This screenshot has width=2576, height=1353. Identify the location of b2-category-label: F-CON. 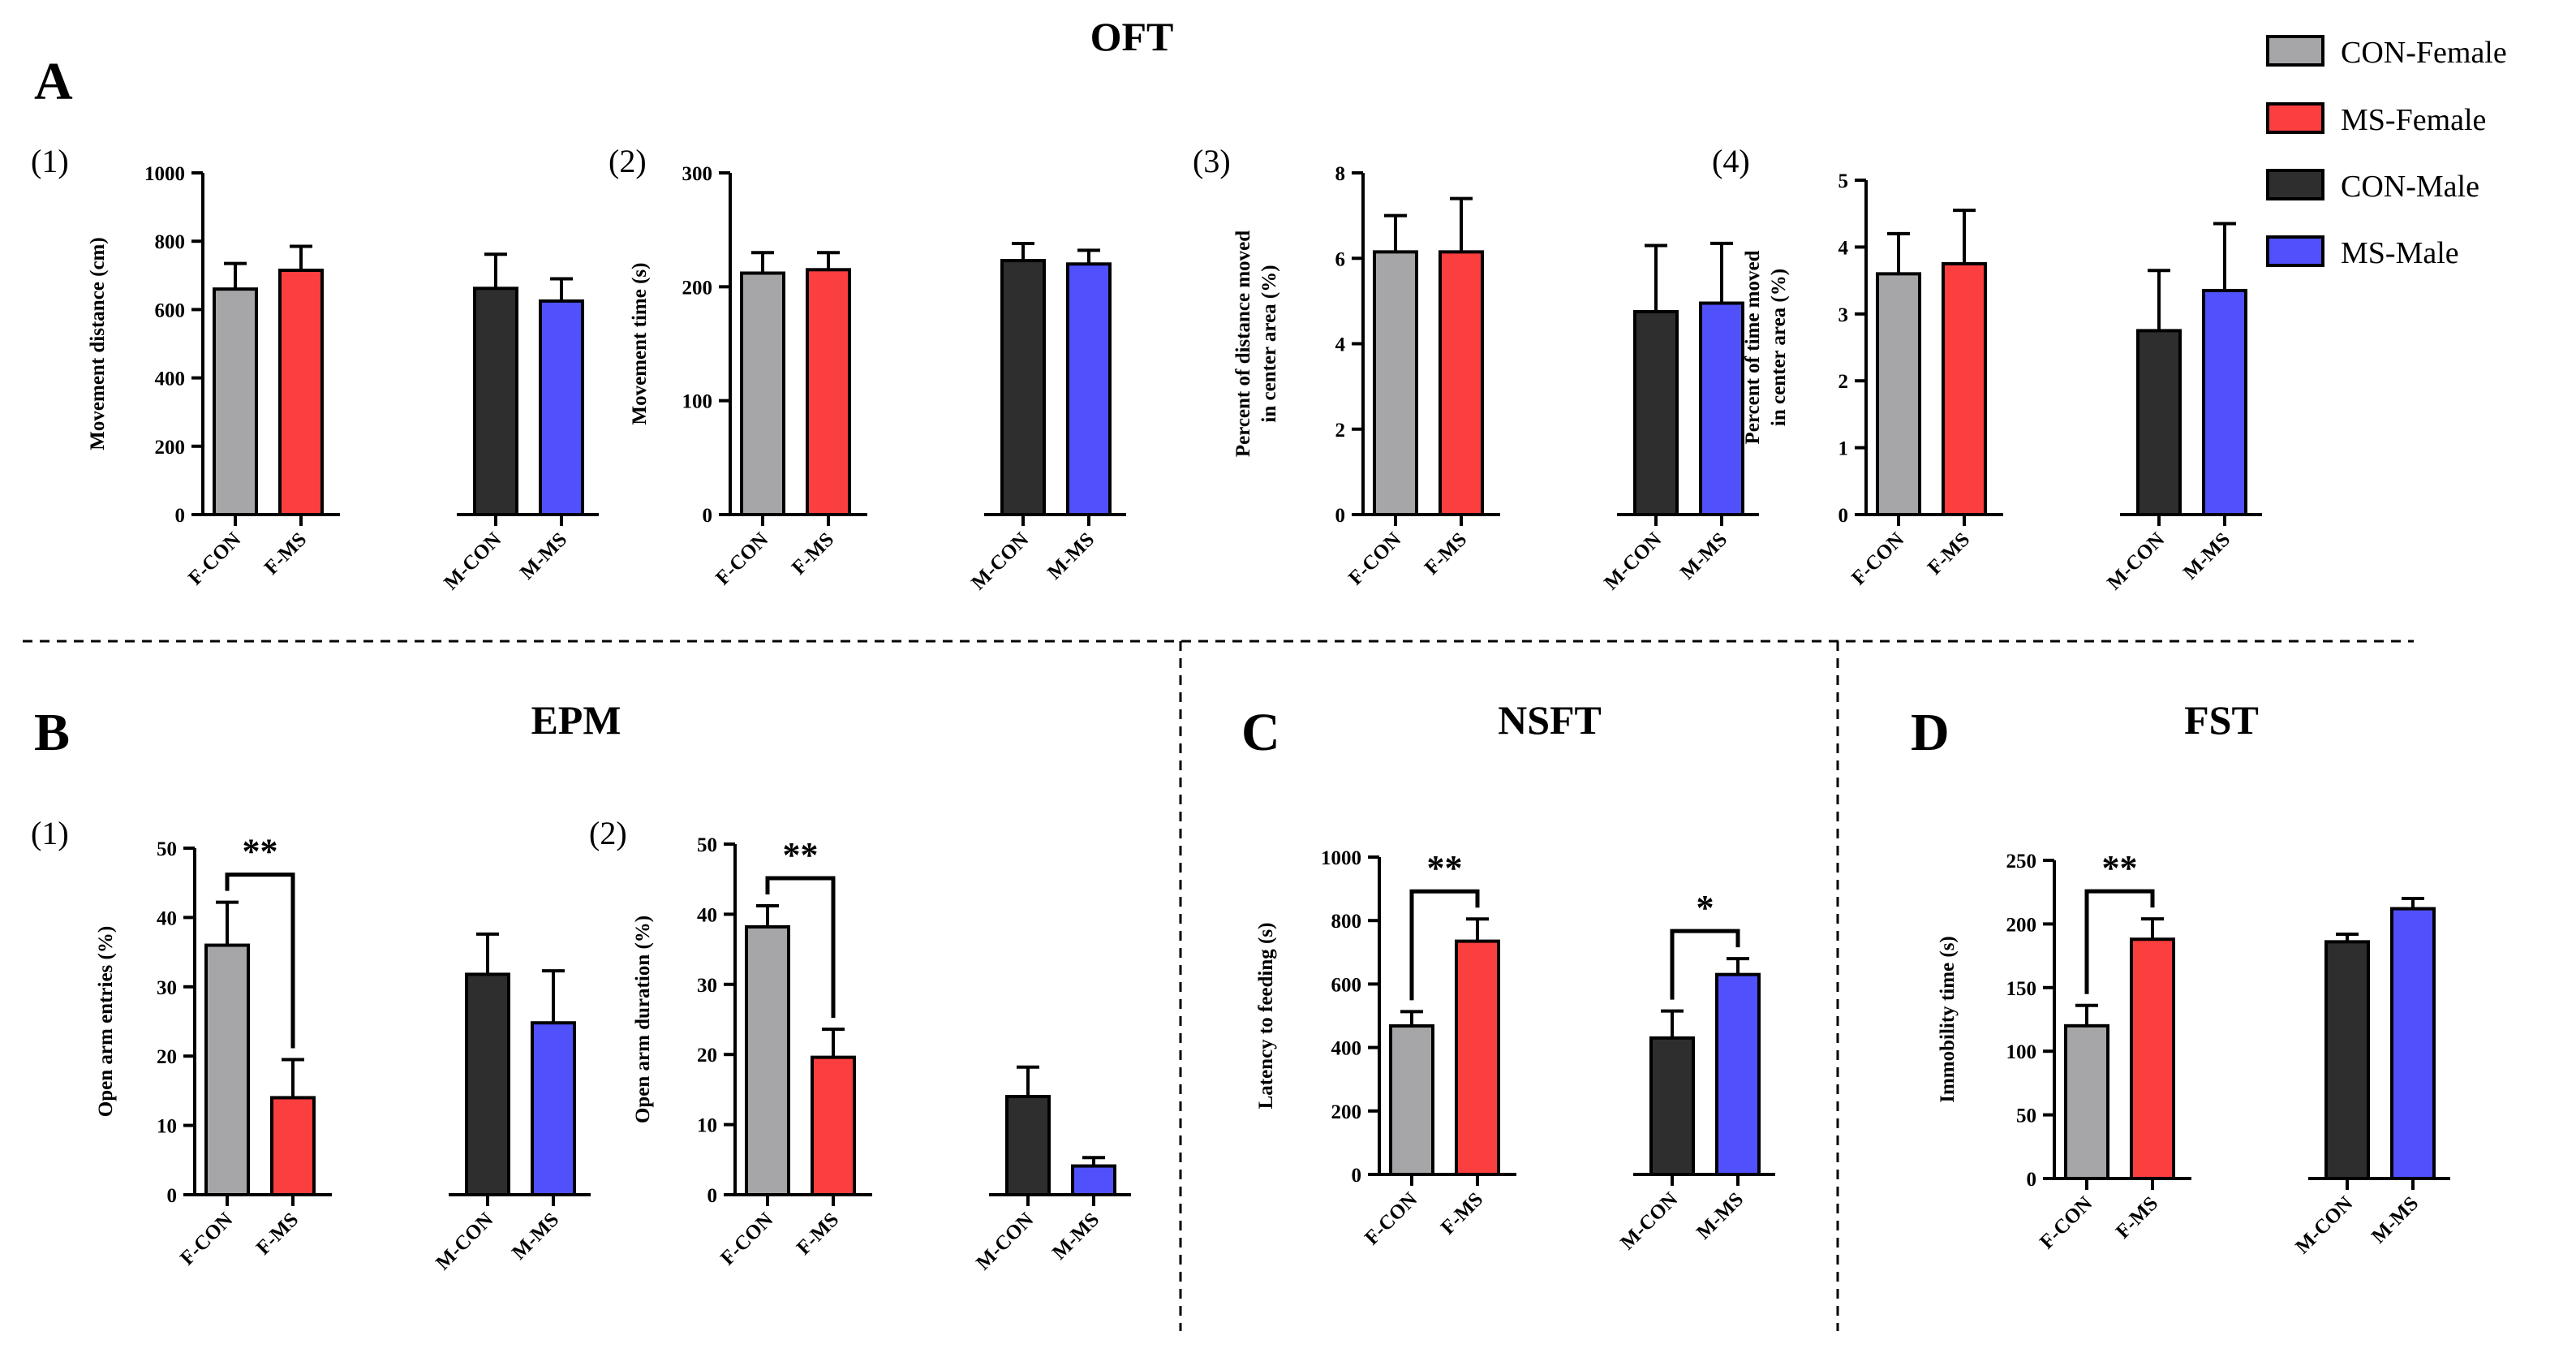
(746, 1239).